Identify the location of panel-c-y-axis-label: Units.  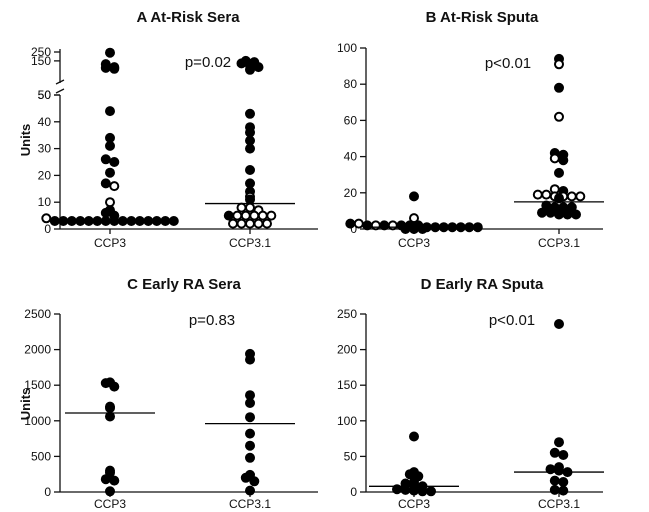
(25, 404).